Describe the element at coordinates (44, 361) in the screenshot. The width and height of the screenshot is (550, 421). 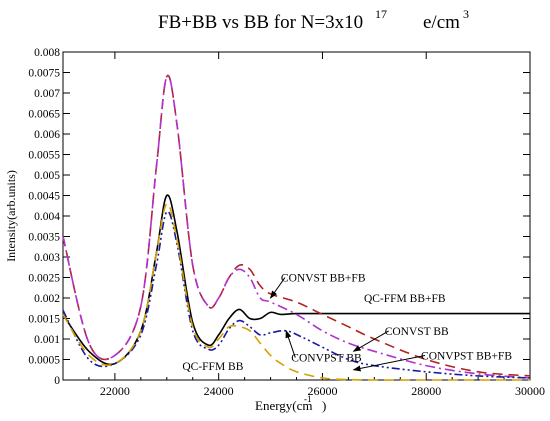
I see `y-tick-label: 0.0005` at that location.